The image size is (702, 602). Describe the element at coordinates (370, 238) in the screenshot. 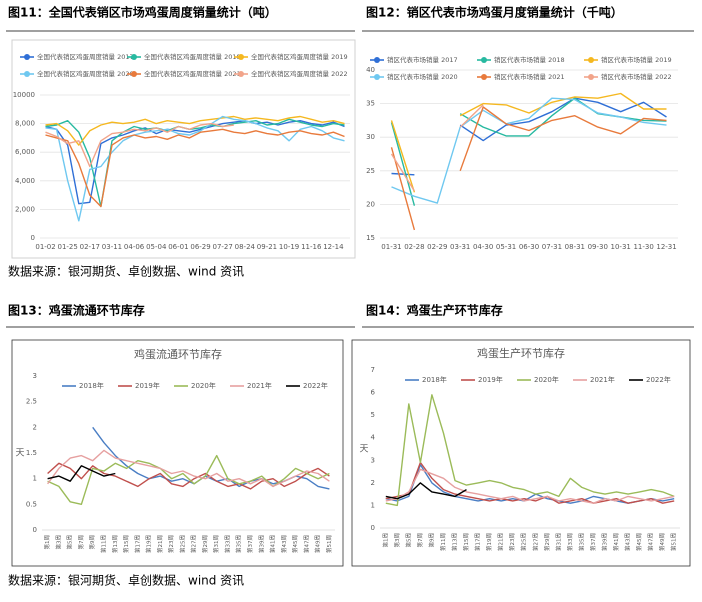

I see `y-tick-label: 15` at that location.